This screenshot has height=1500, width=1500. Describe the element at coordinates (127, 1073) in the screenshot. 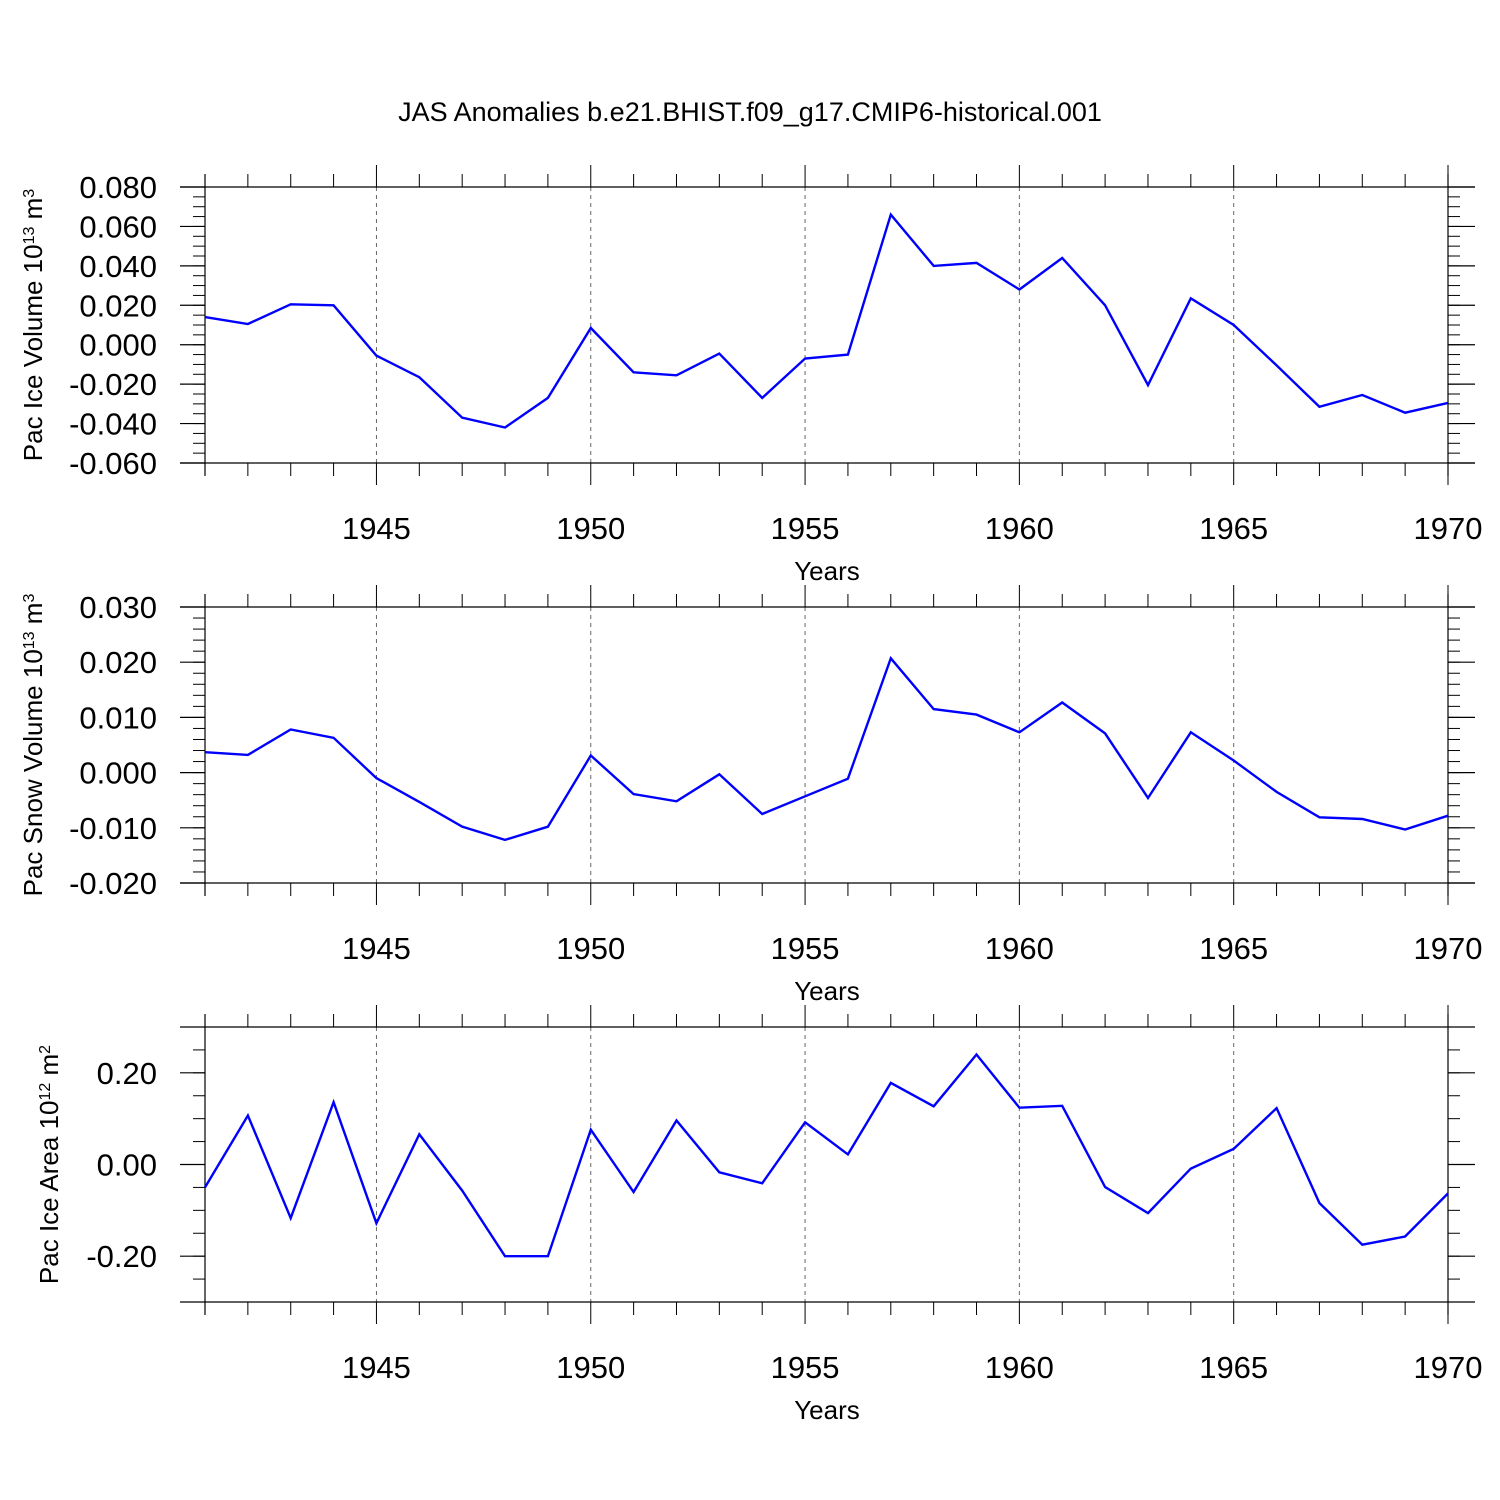

I see `y-tick-label: 0.20` at that location.